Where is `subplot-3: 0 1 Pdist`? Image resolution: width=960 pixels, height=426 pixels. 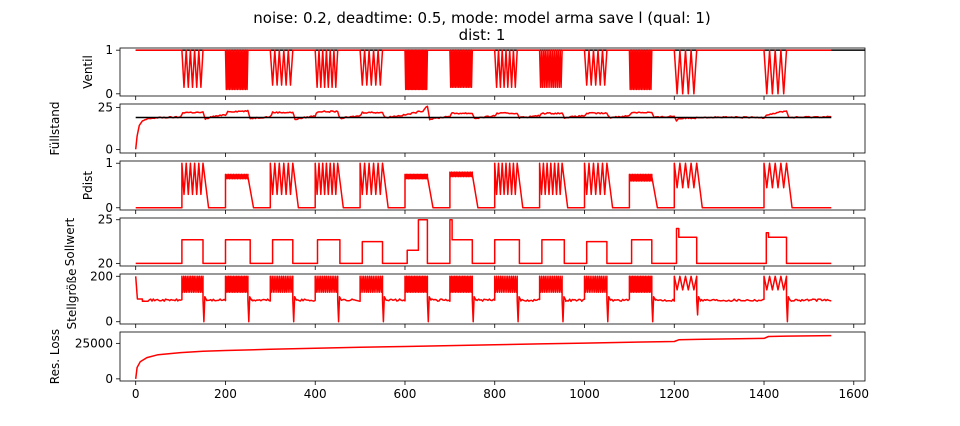 subplot-3: 0 1 Pdist is located at coordinates (473, 185).